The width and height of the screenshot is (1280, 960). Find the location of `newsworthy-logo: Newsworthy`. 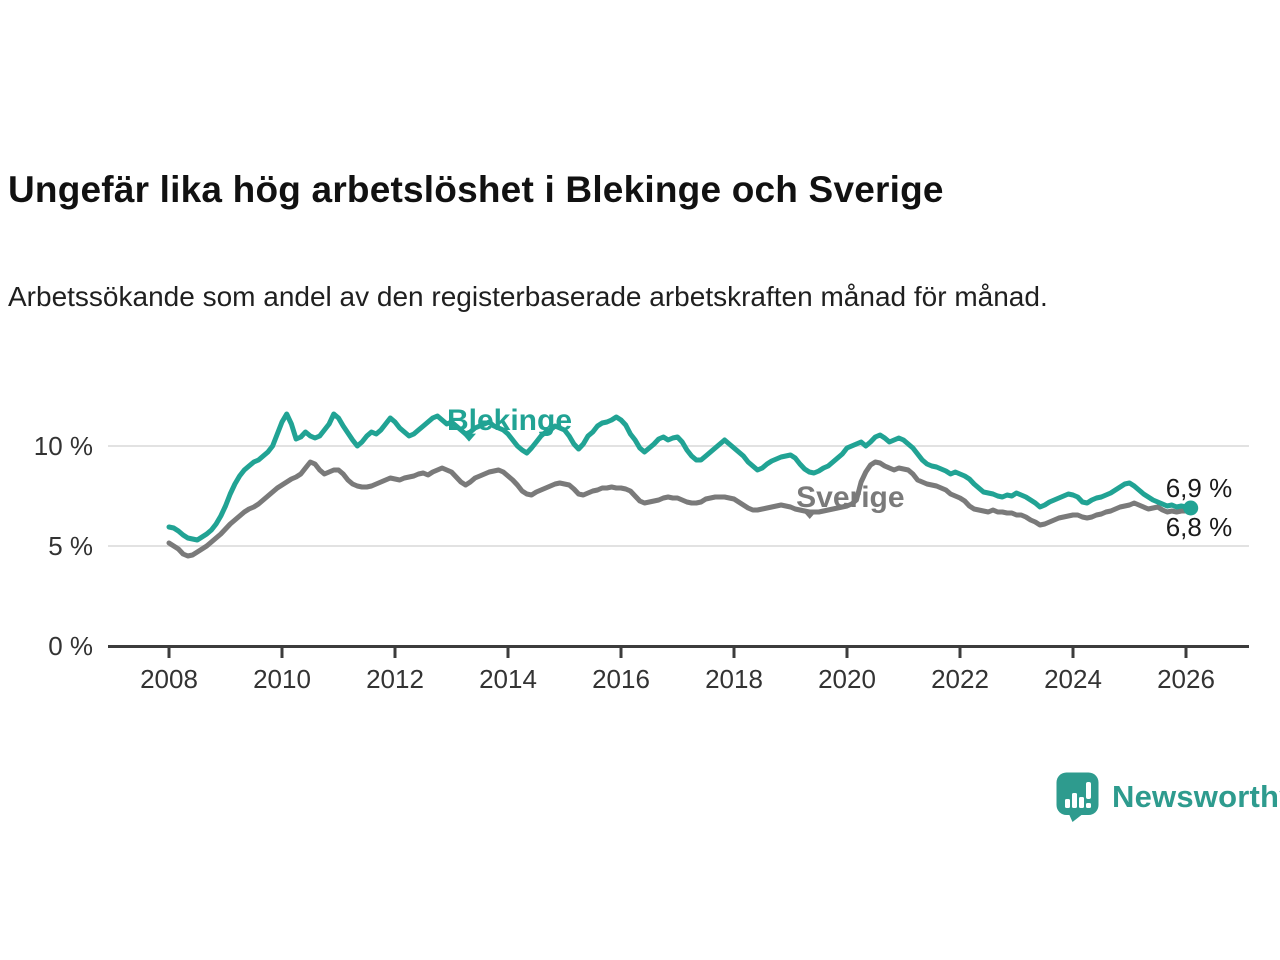

newsworthy-logo: Newsworthy is located at coordinates (1168, 797).